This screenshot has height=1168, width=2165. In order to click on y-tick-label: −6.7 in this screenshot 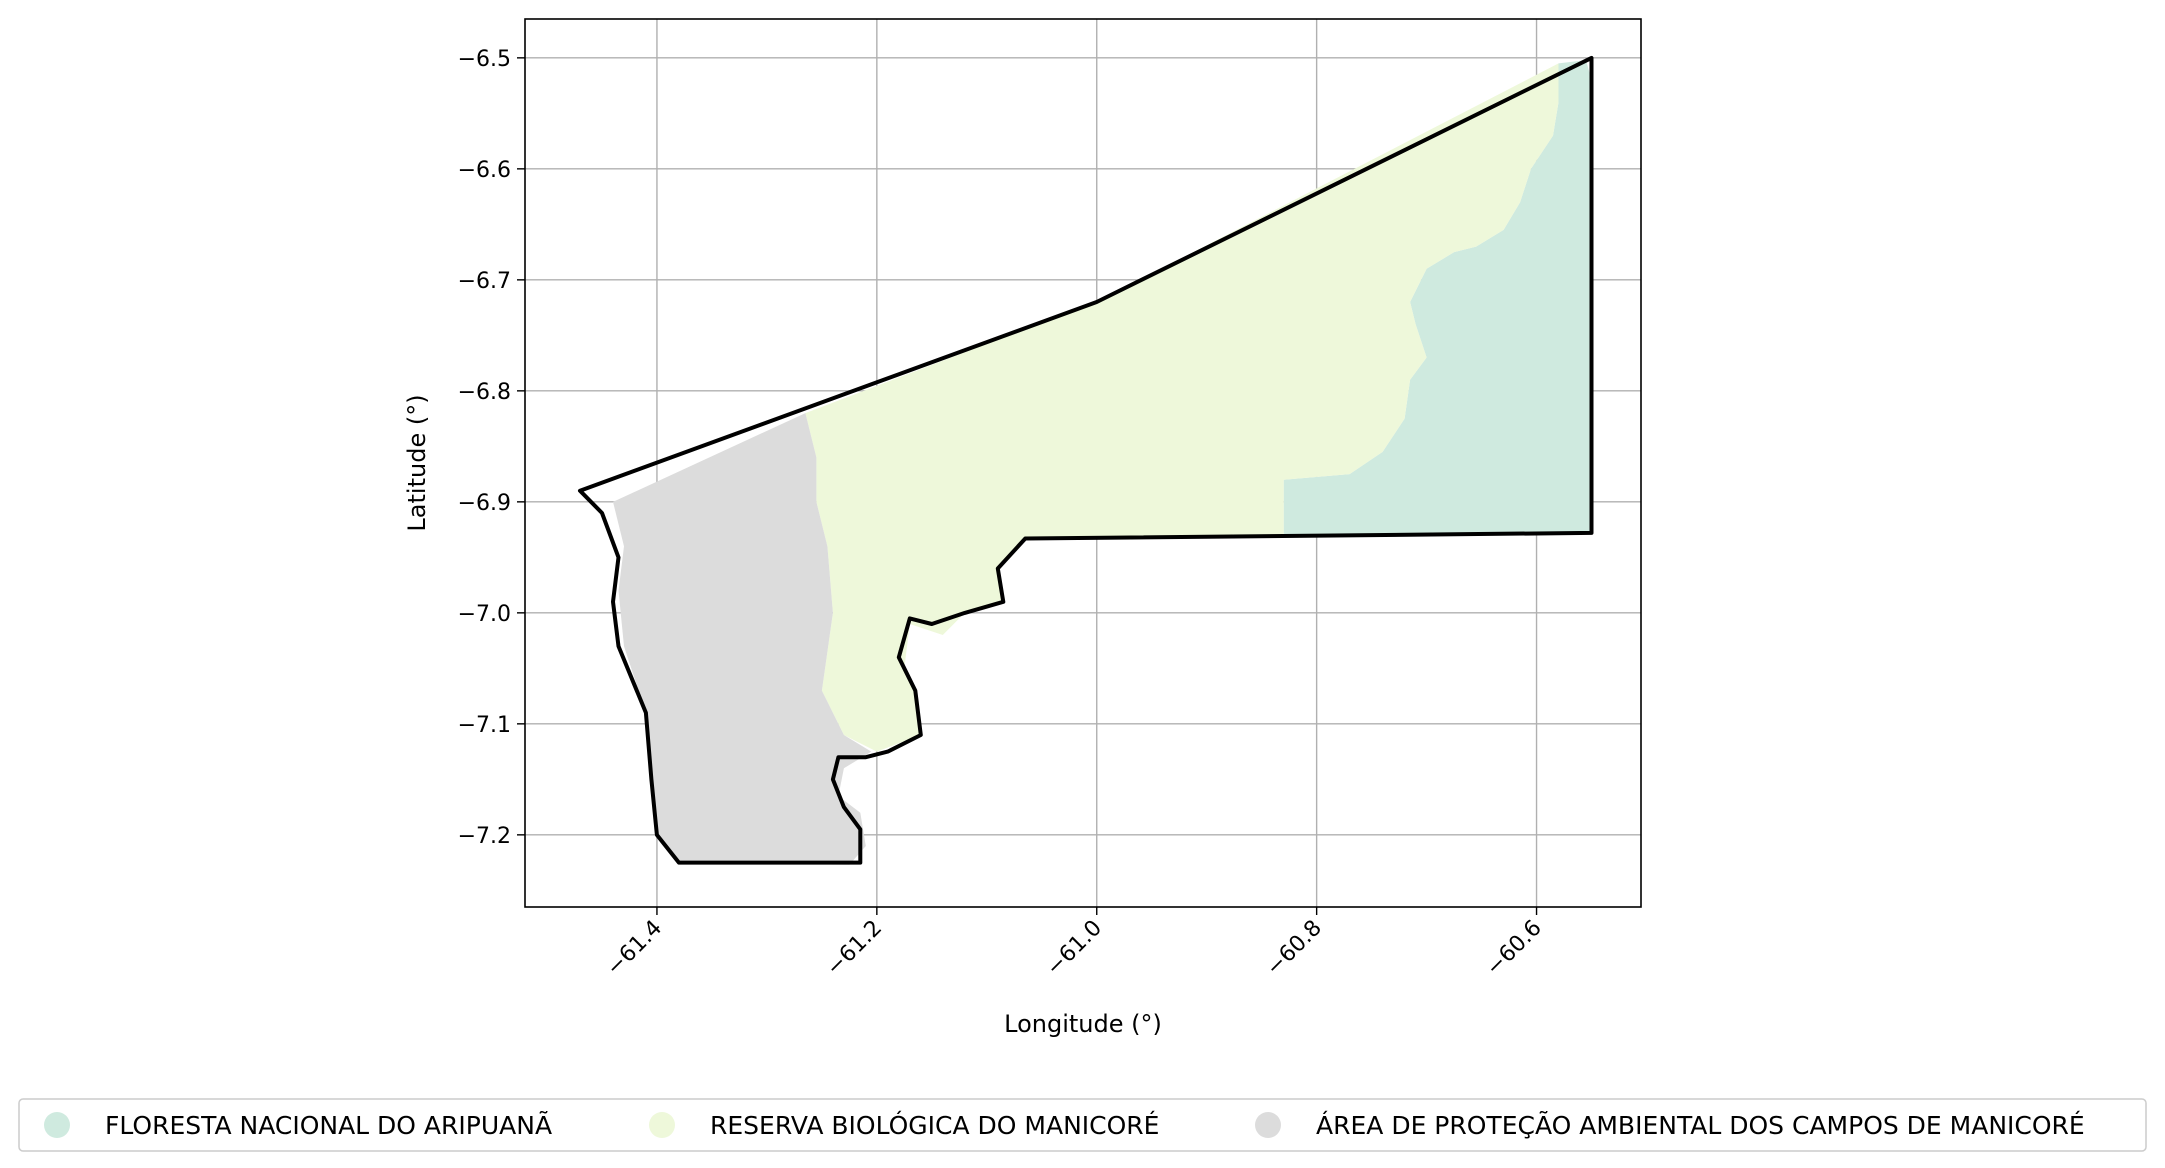, I will do `click(484, 281)`.